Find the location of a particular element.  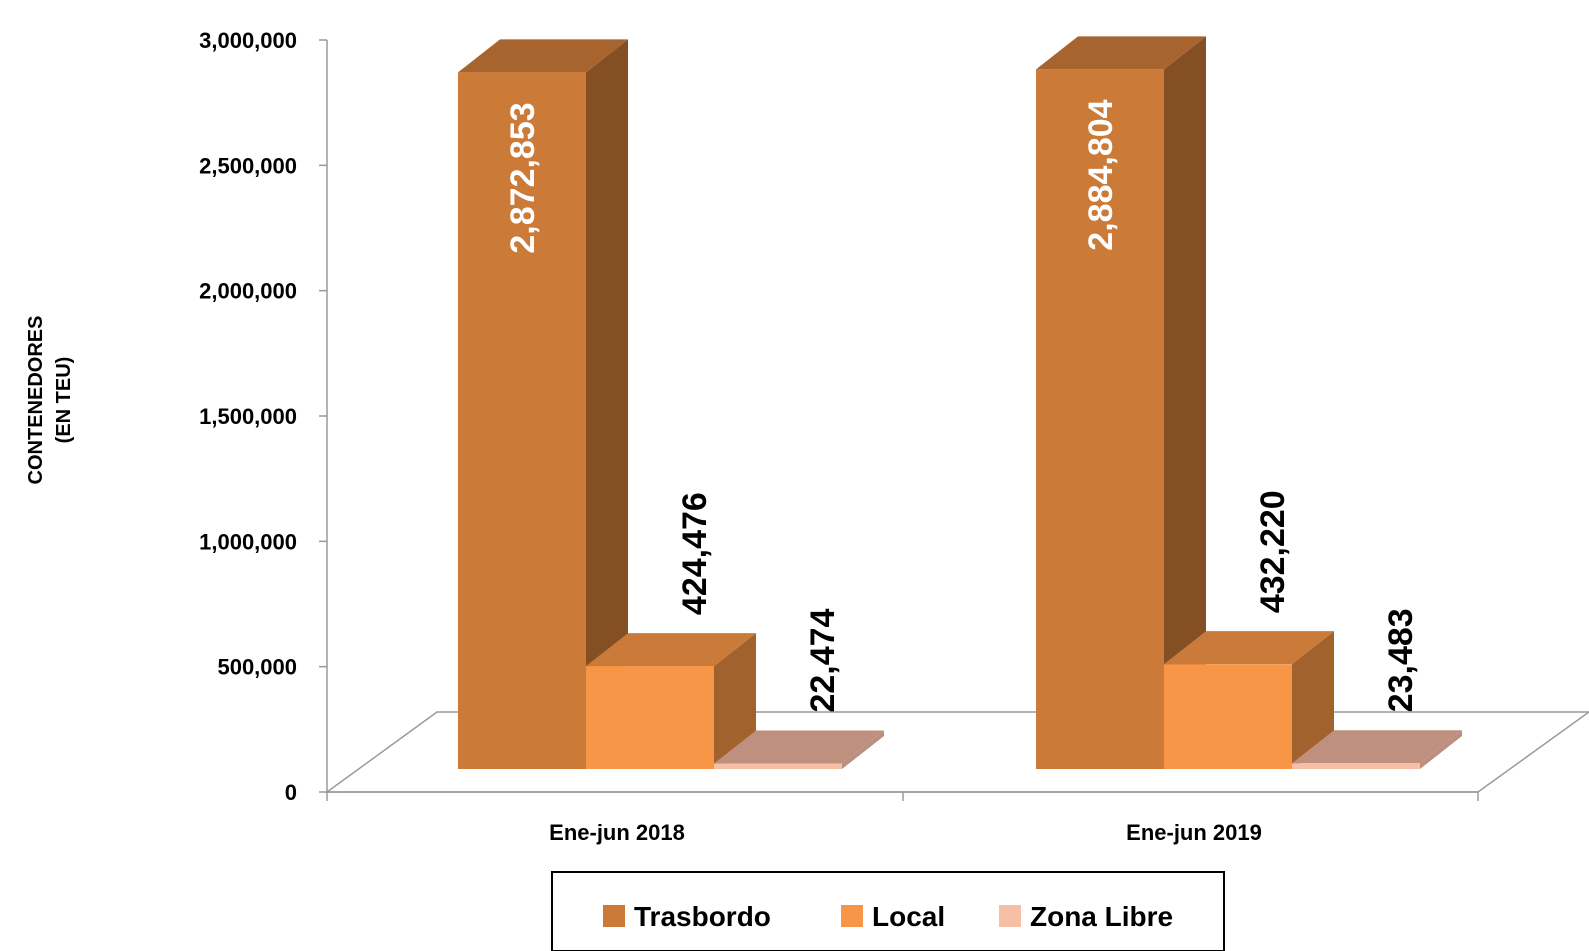

data-label: 2,884,804 is located at coordinates (1101, 174).